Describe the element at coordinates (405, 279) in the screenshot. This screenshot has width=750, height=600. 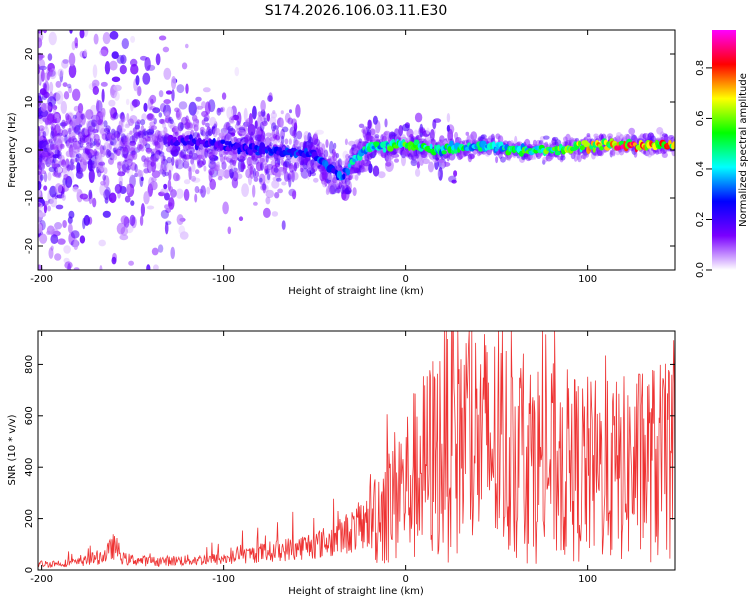
I see `spectrogram-x-tick-label: 0` at that location.